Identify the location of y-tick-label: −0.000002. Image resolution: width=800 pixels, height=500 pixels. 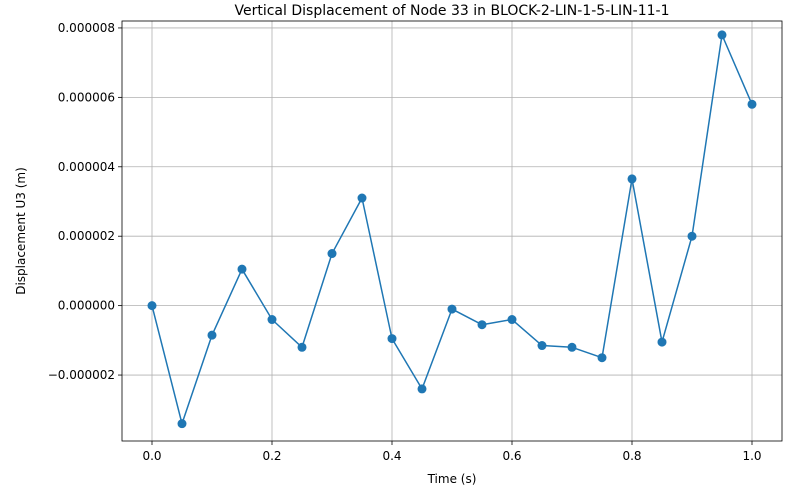
(81, 375).